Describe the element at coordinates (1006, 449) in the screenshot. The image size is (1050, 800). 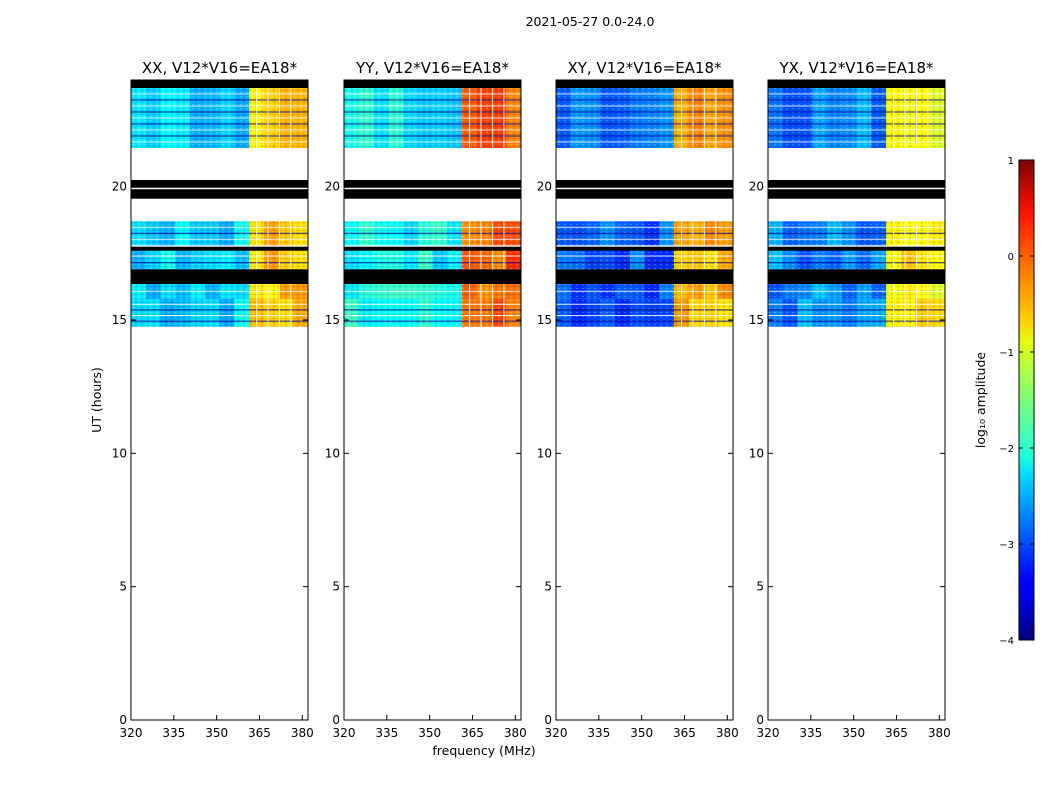
I see `colorbar-tick-label: −2` at that location.